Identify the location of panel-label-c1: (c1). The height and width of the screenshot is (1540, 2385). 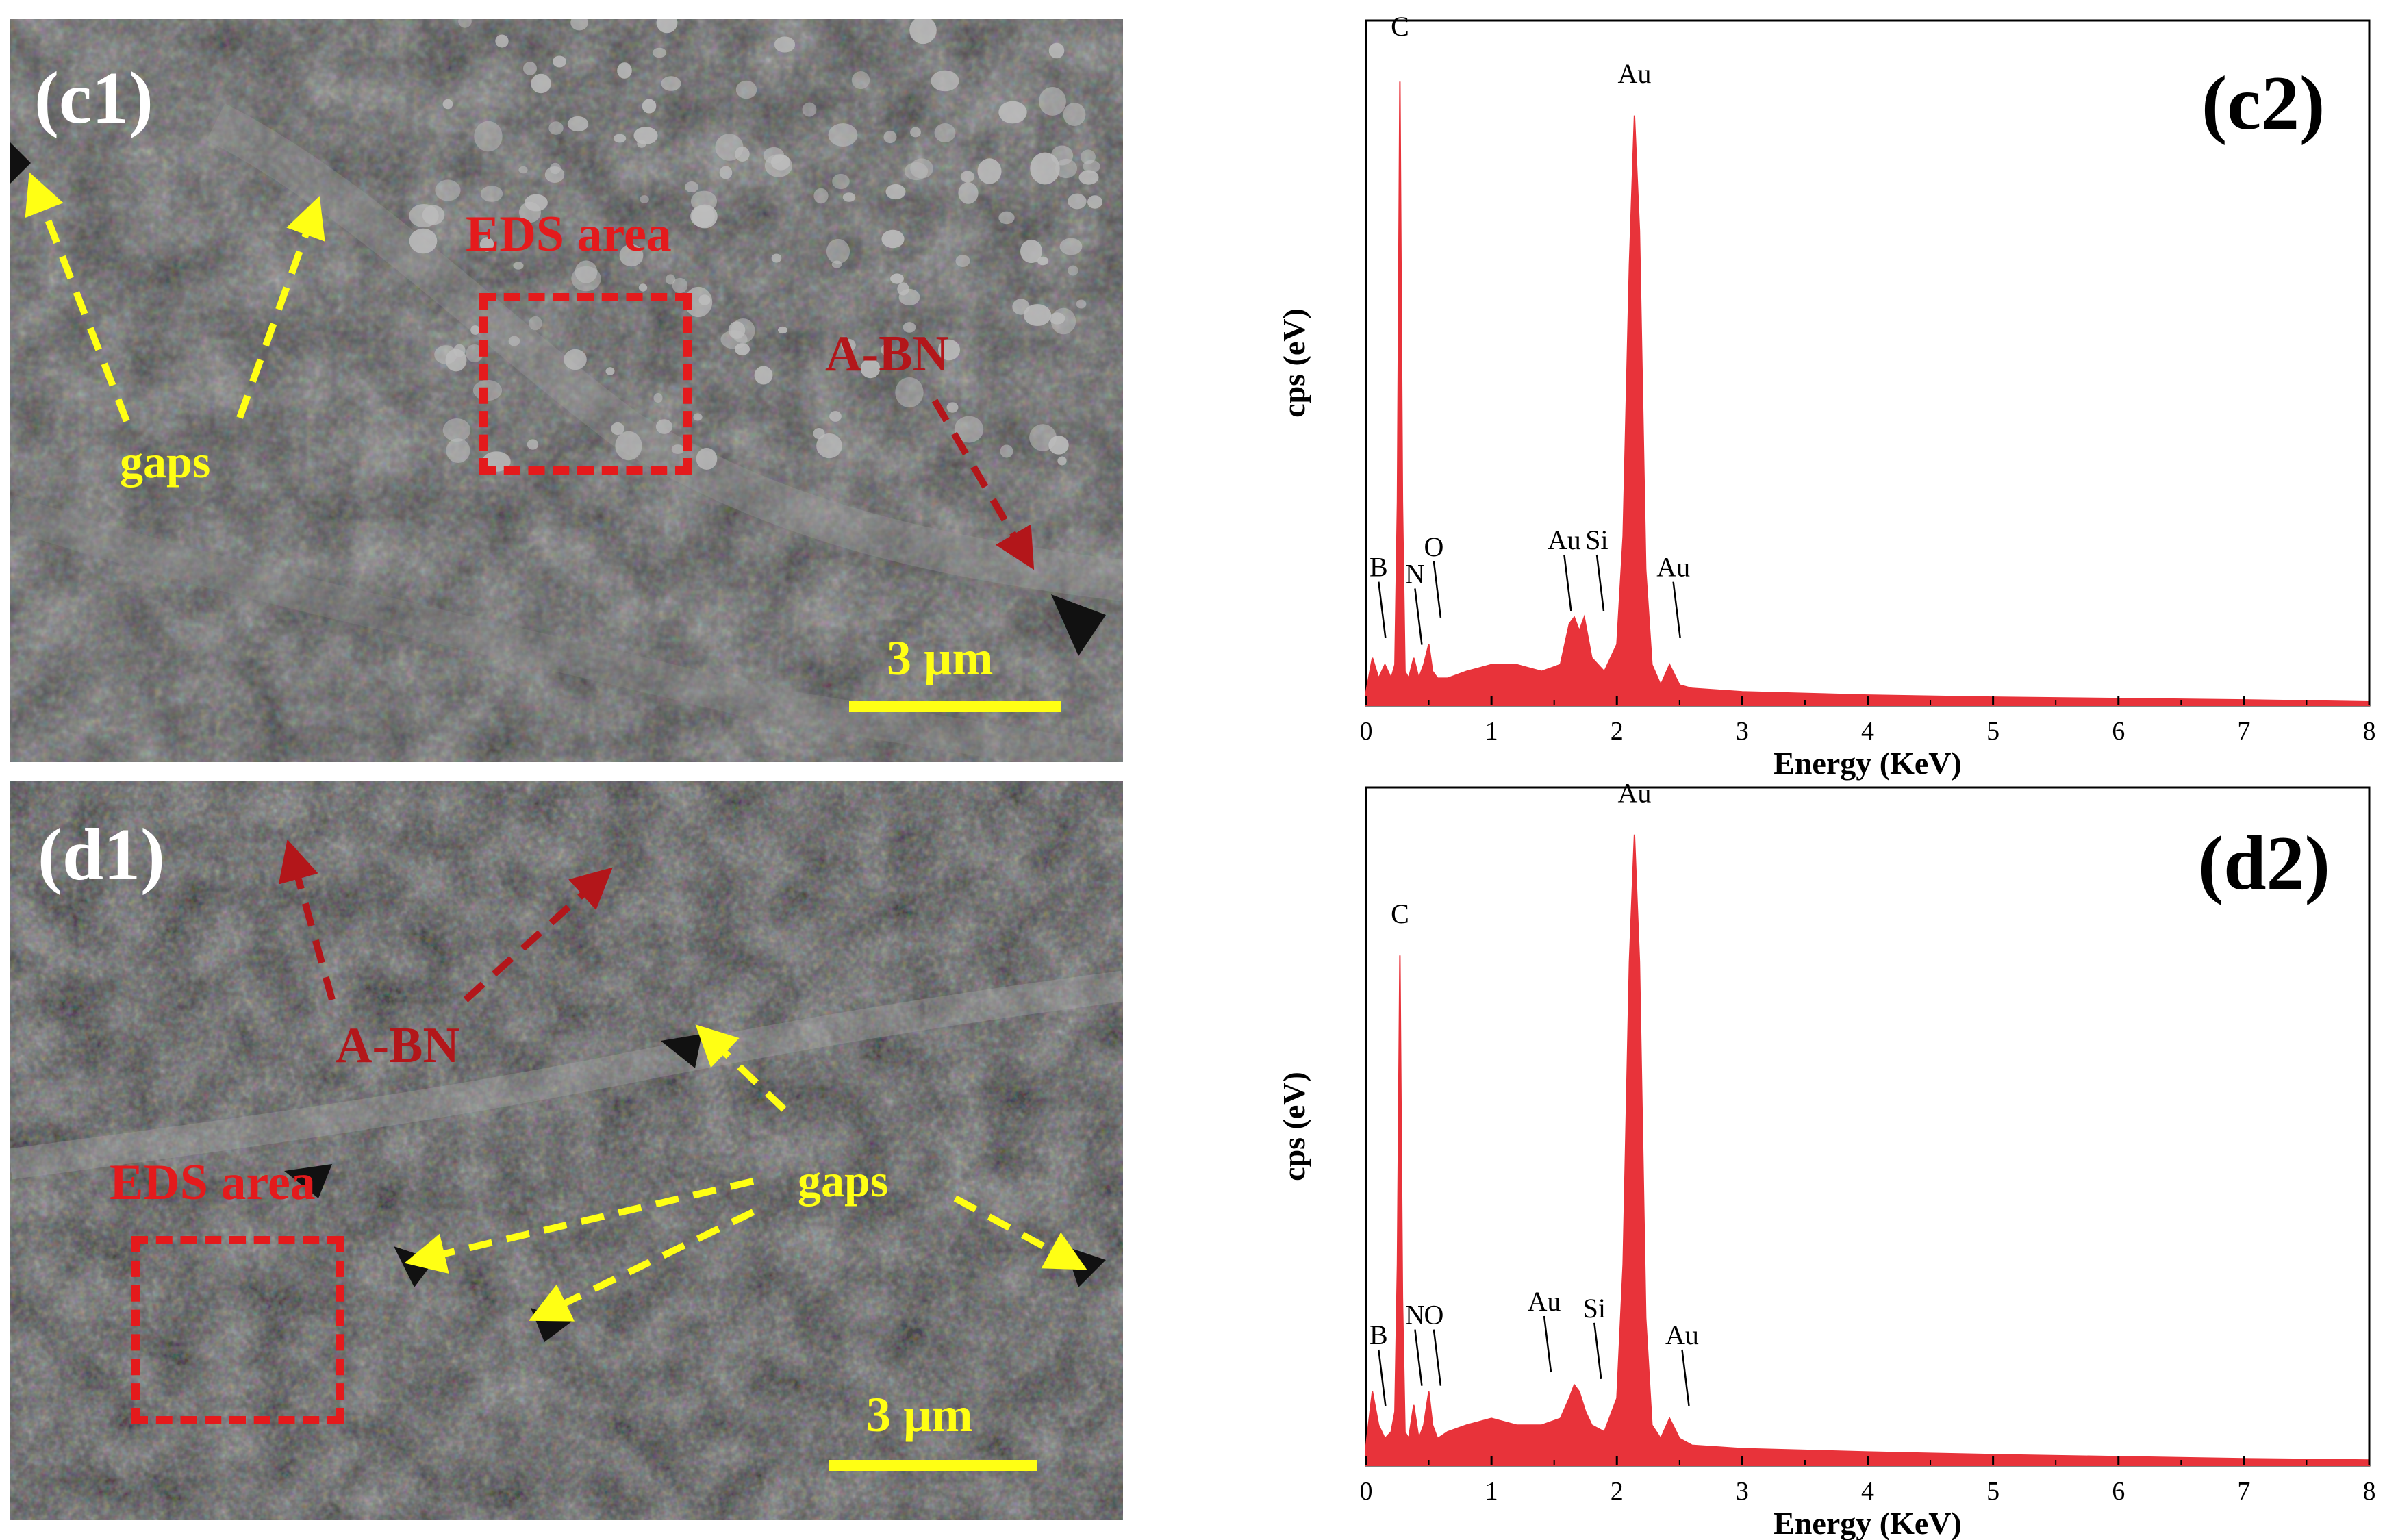
(93, 98).